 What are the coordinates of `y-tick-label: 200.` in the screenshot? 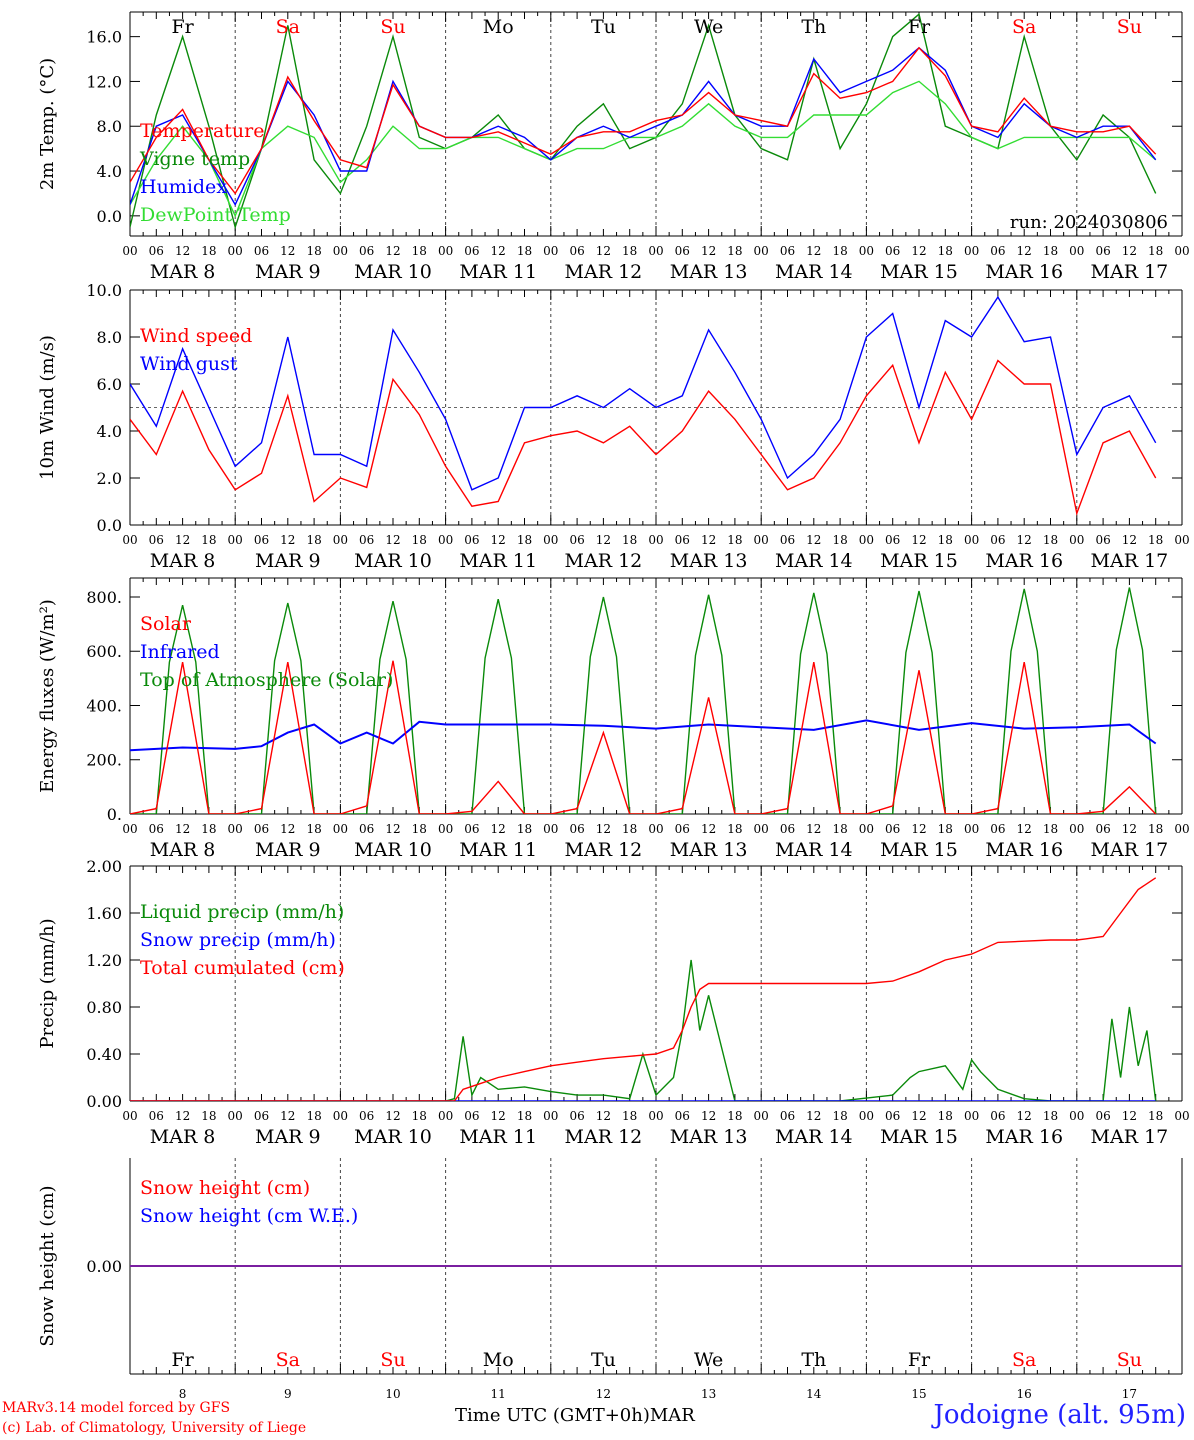 It's located at (104, 760).